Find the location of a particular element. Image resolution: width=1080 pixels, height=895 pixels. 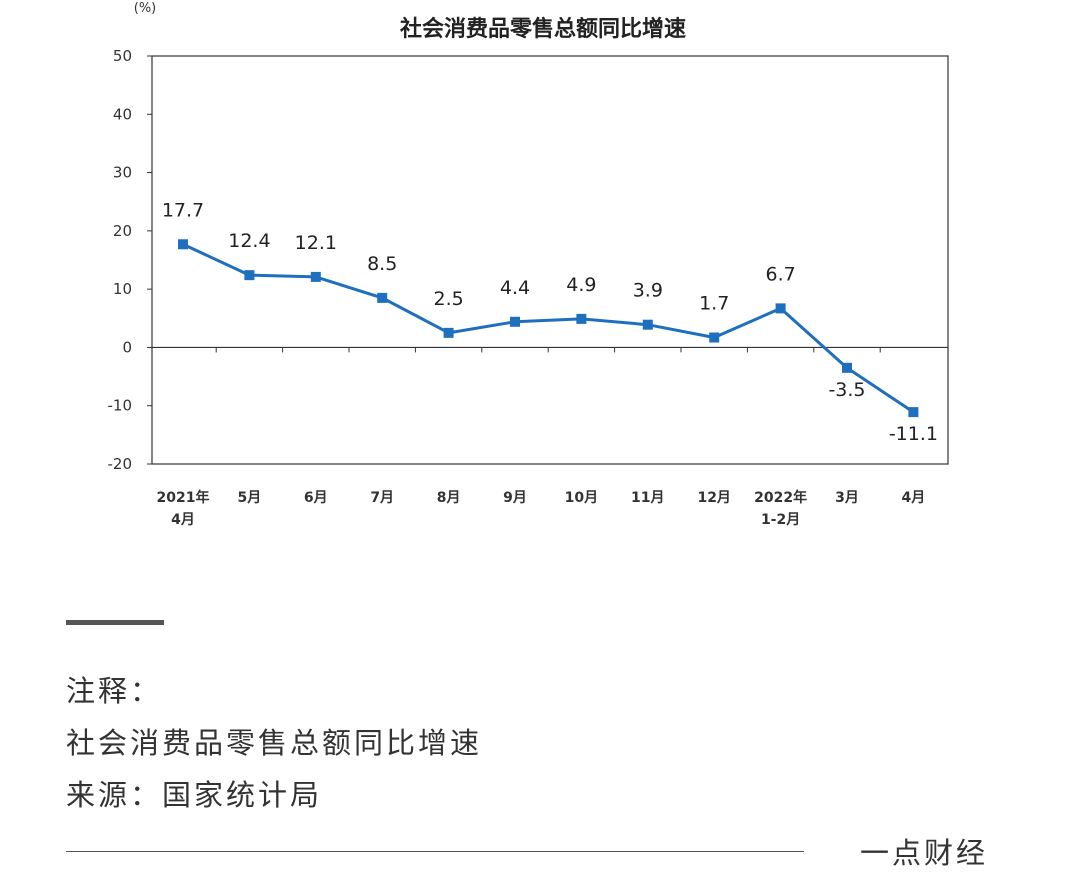

section-divider is located at coordinates (115, 622).